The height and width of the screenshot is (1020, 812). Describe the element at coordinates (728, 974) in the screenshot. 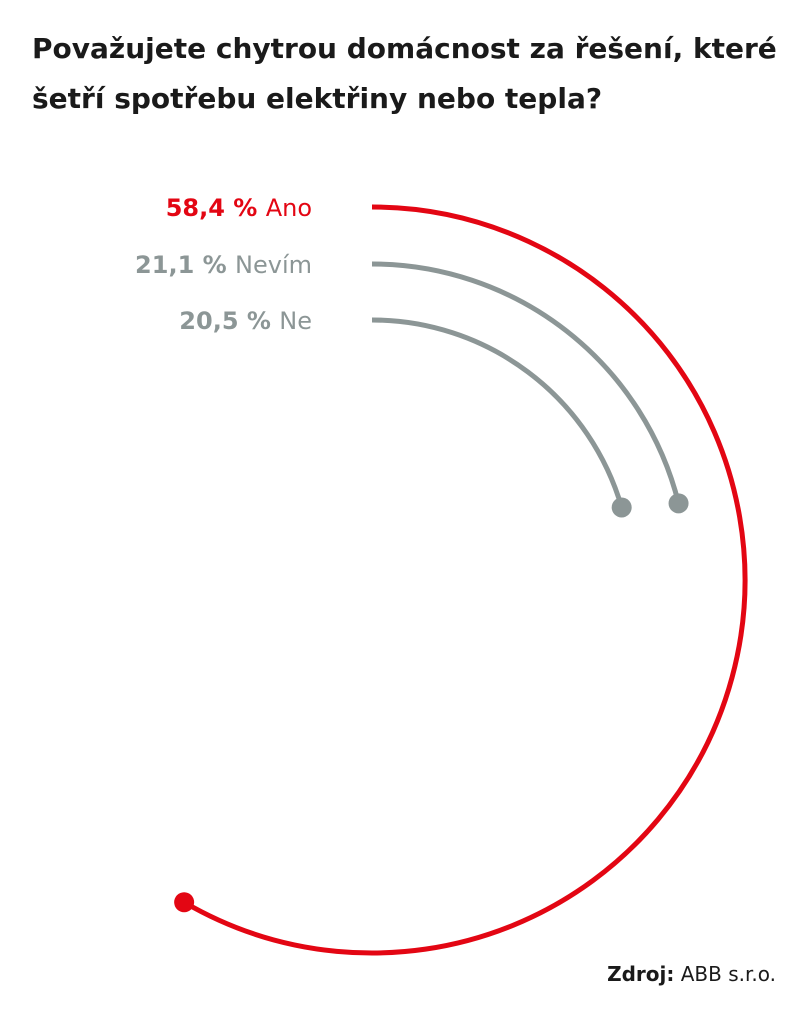

I see `source-value: ABB s.r.o.` at that location.